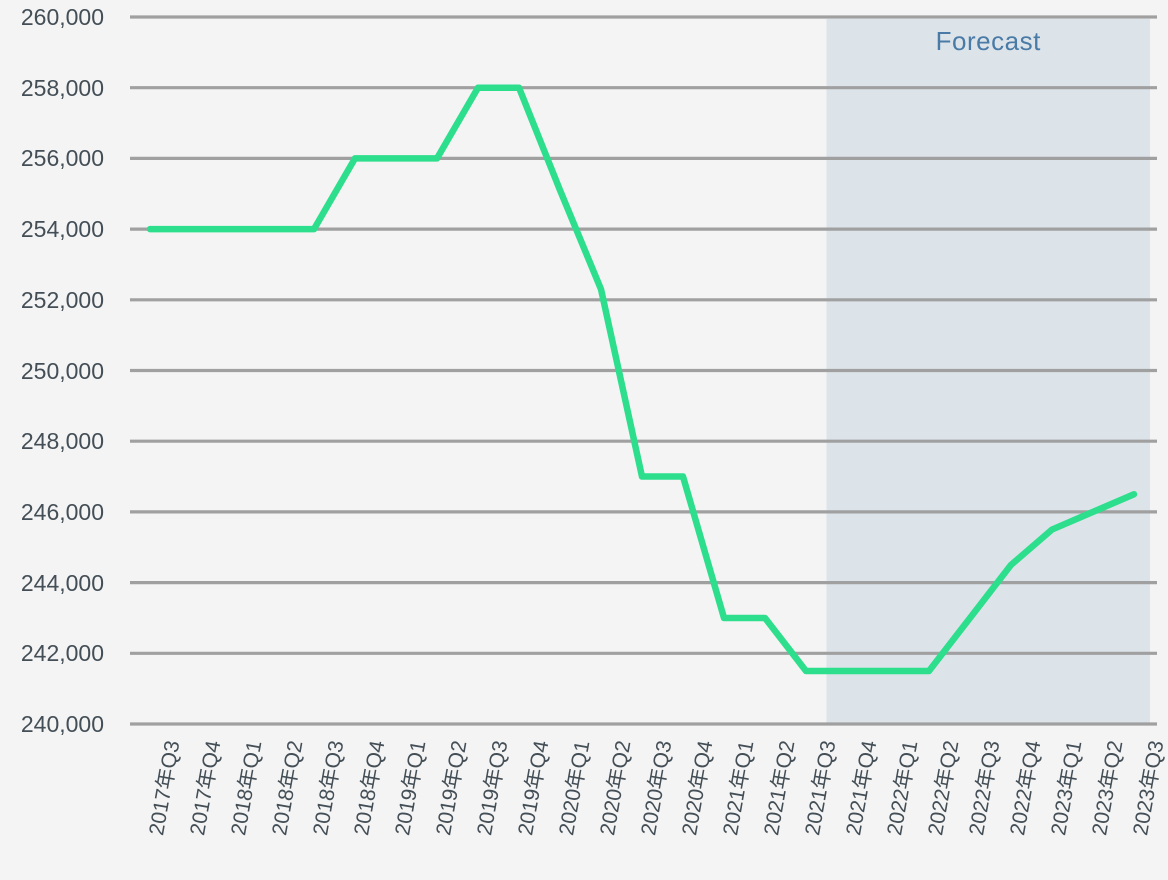 This screenshot has height=880, width=1168. Describe the element at coordinates (62, 229) in the screenshot. I see `y-tick-label: 254,000` at that location.